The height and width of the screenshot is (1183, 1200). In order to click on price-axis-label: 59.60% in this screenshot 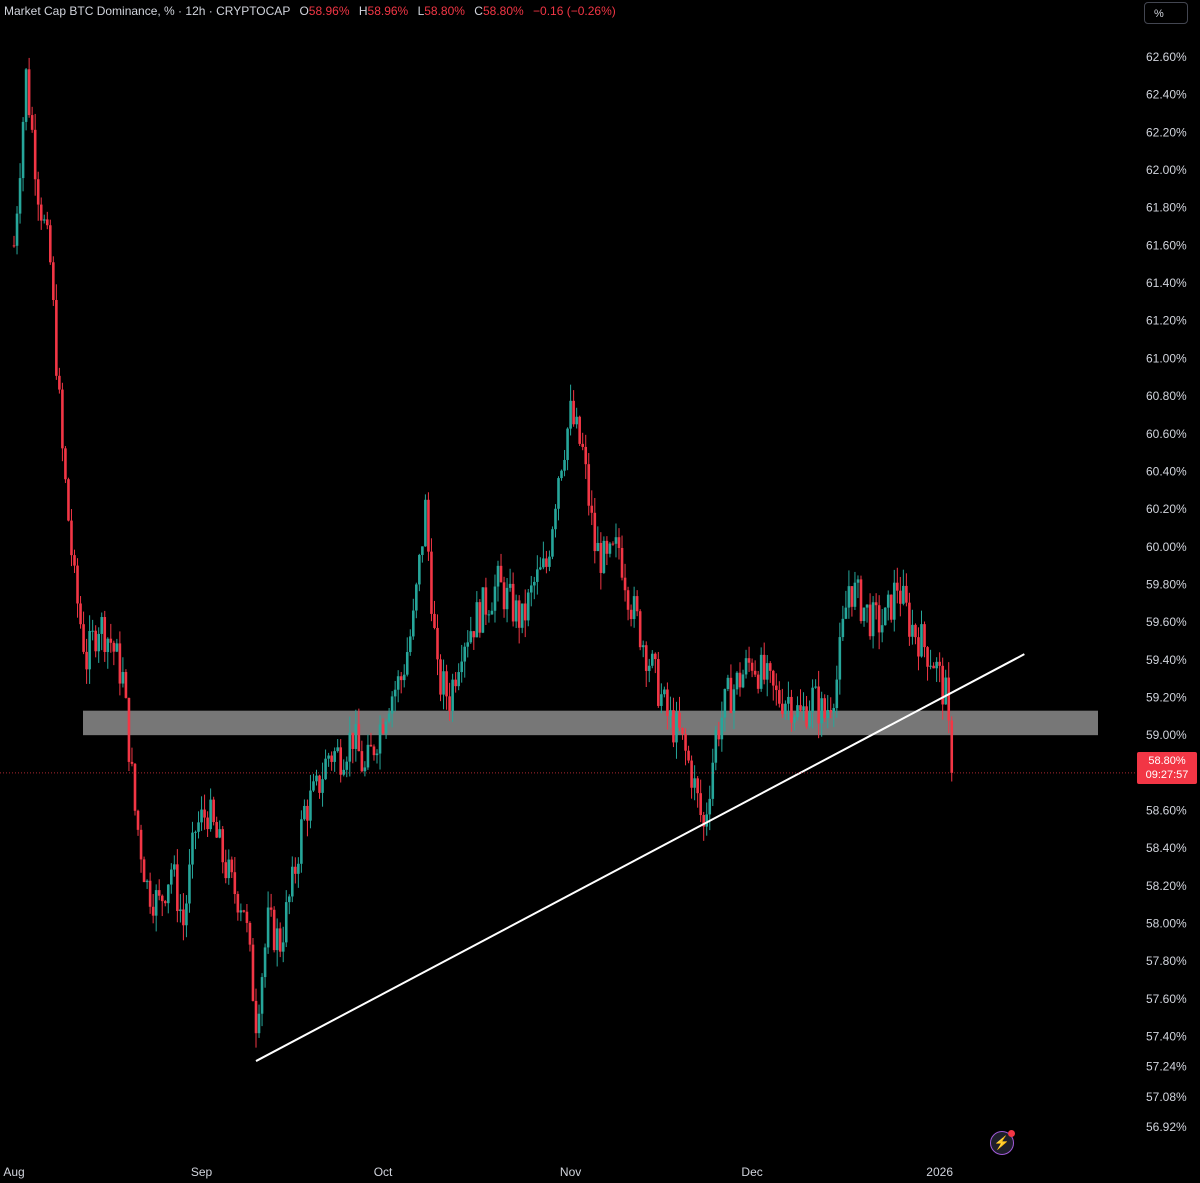, I will do `click(1166, 622)`.